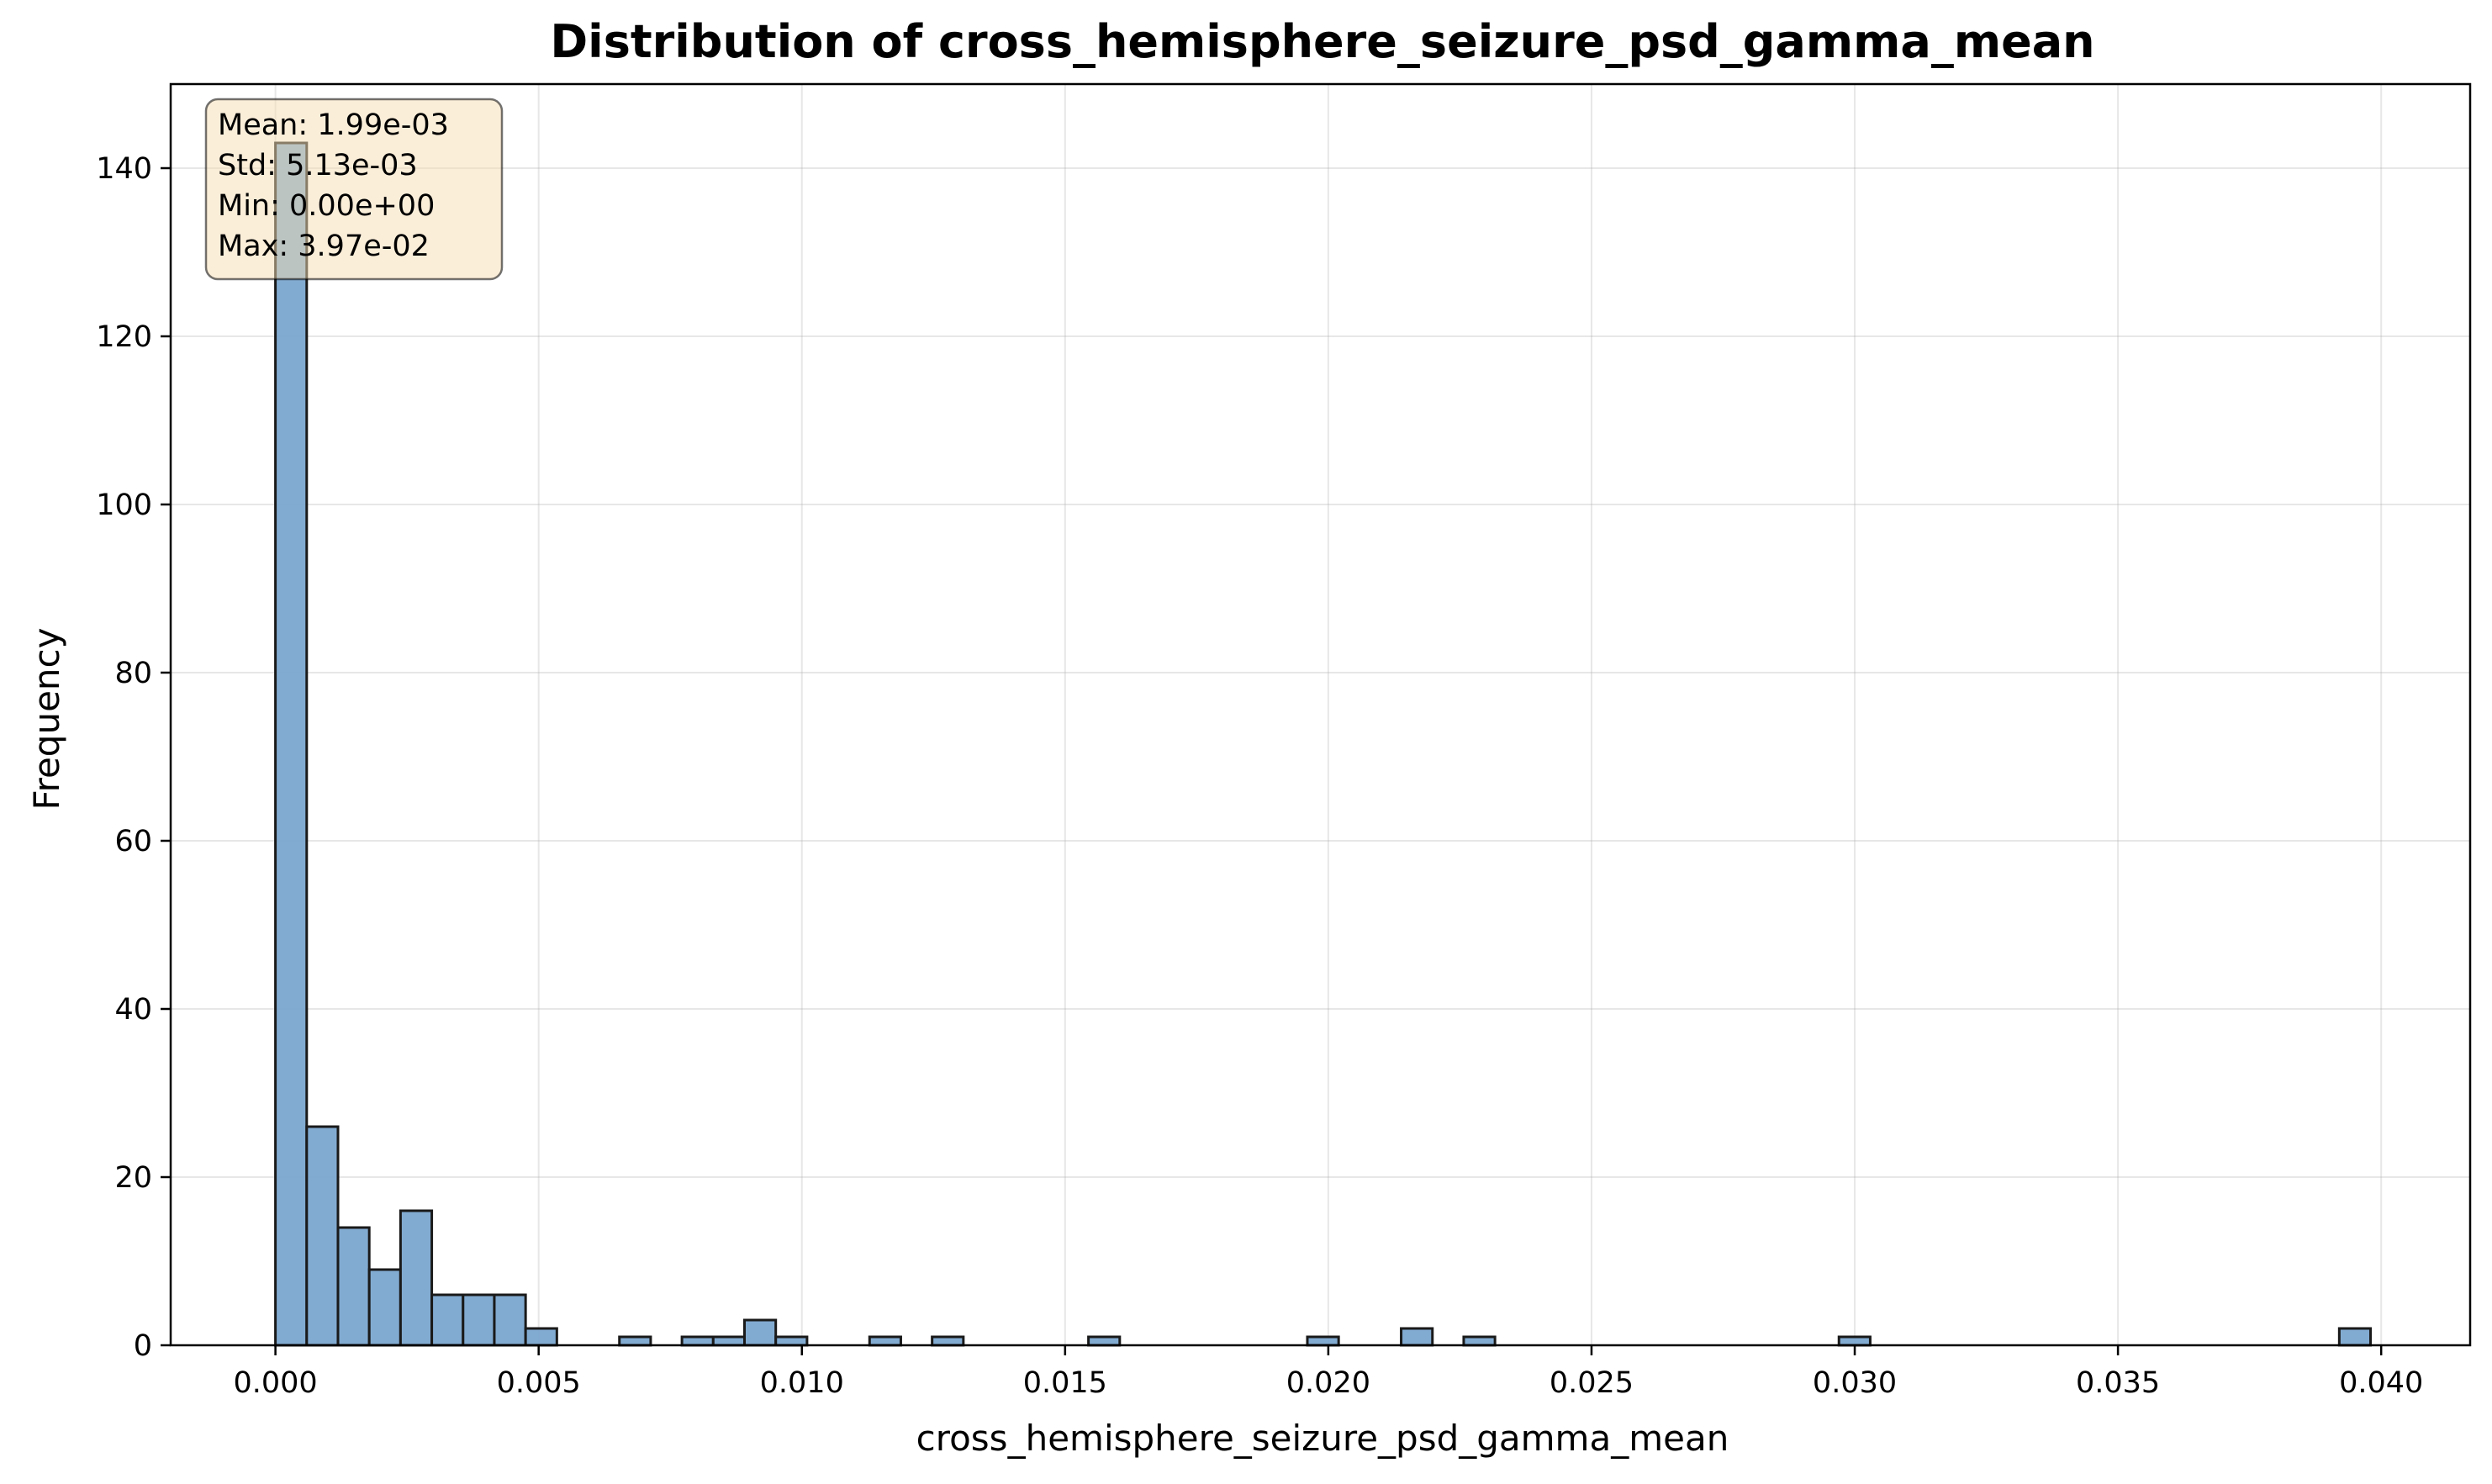 This screenshot has height=1484, width=2492. I want to click on x-tick-label: 0.000, so click(276, 1383).